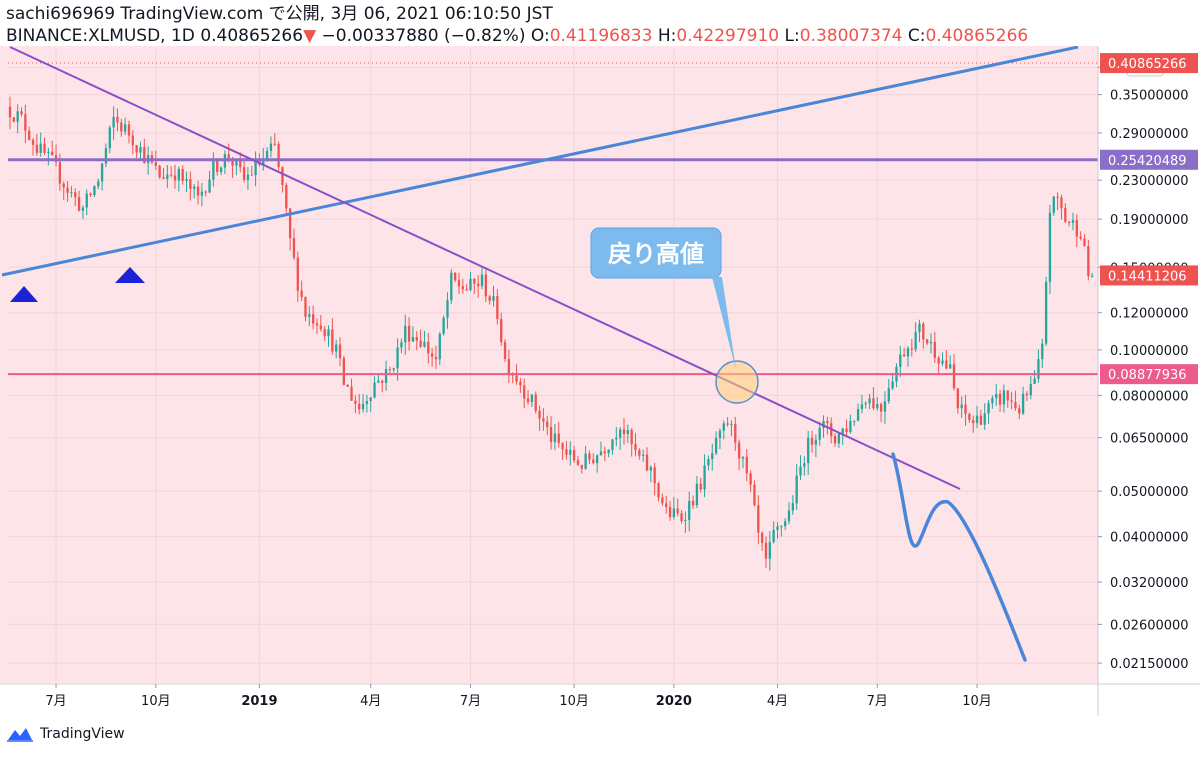  I want to click on price-label-current: 0.14411206, so click(1147, 276).